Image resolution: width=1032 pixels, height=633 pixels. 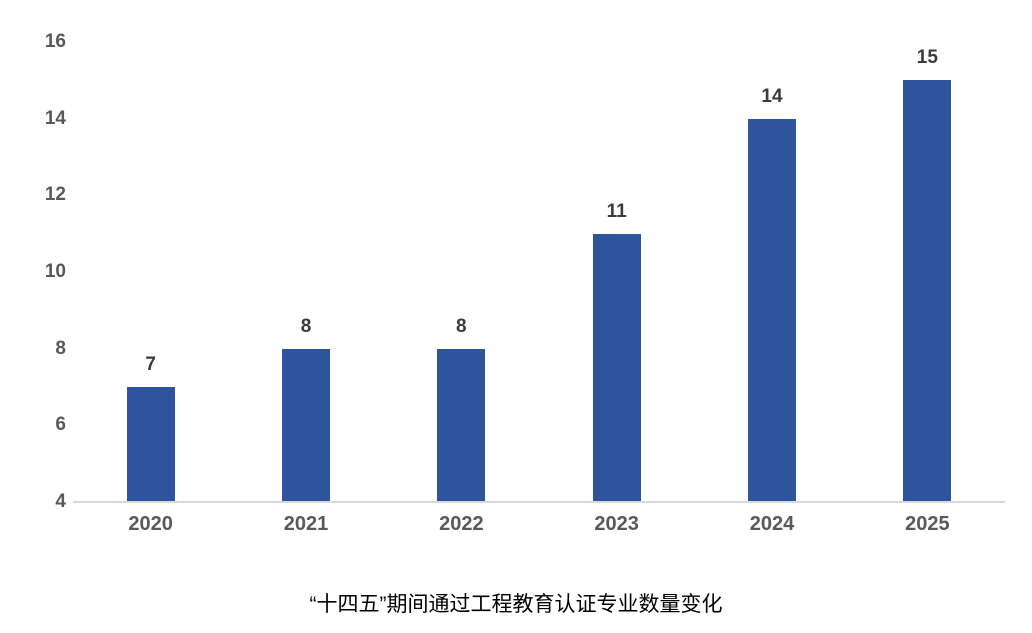 I want to click on y-axis-tick-label: 16, so click(x=55, y=41).